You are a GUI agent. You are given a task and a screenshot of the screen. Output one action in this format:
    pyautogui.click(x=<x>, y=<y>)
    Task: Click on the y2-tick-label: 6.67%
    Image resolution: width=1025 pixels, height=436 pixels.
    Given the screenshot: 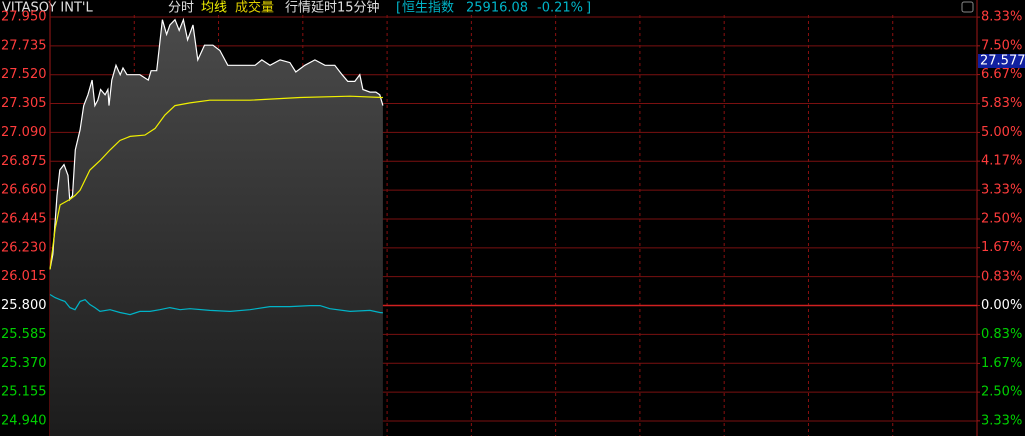 What is the action you would take?
    pyautogui.click(x=1001, y=74)
    